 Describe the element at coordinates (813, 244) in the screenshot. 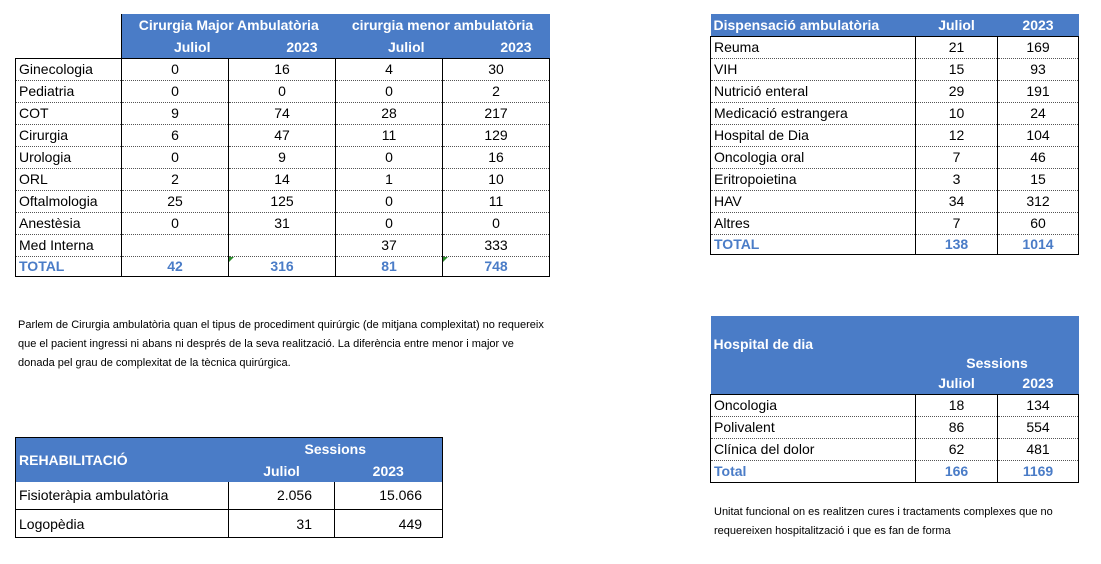

I see `total-label: TOTAL` at that location.